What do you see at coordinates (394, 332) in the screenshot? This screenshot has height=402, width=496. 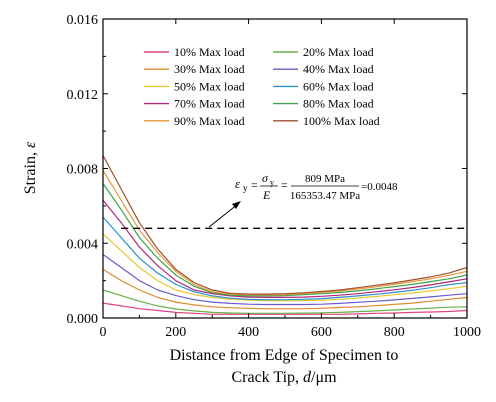 I see `x-tick-label: 800` at bounding box center [394, 332].